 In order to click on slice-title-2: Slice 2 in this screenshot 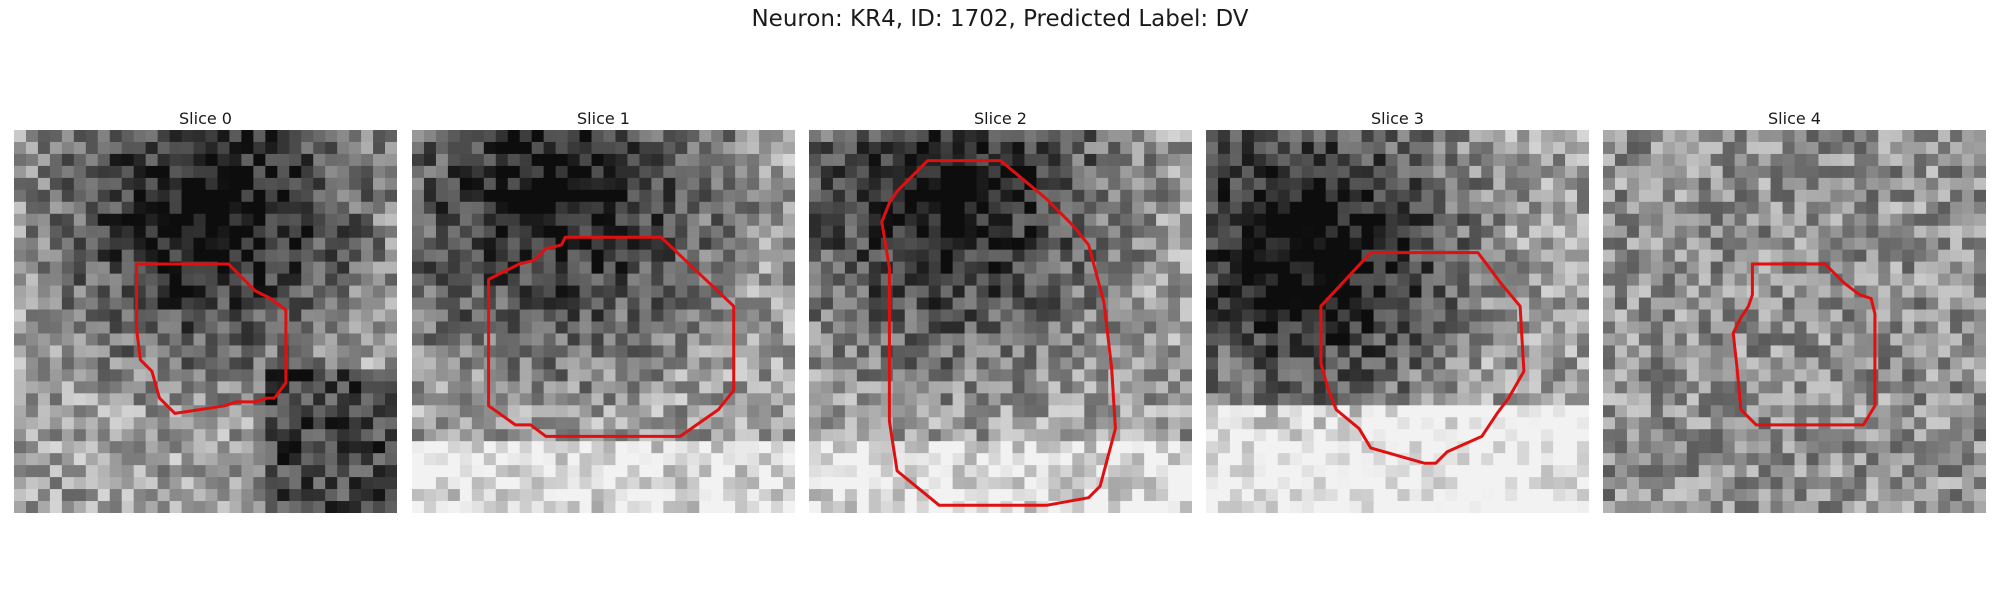, I will do `click(1000, 118)`.